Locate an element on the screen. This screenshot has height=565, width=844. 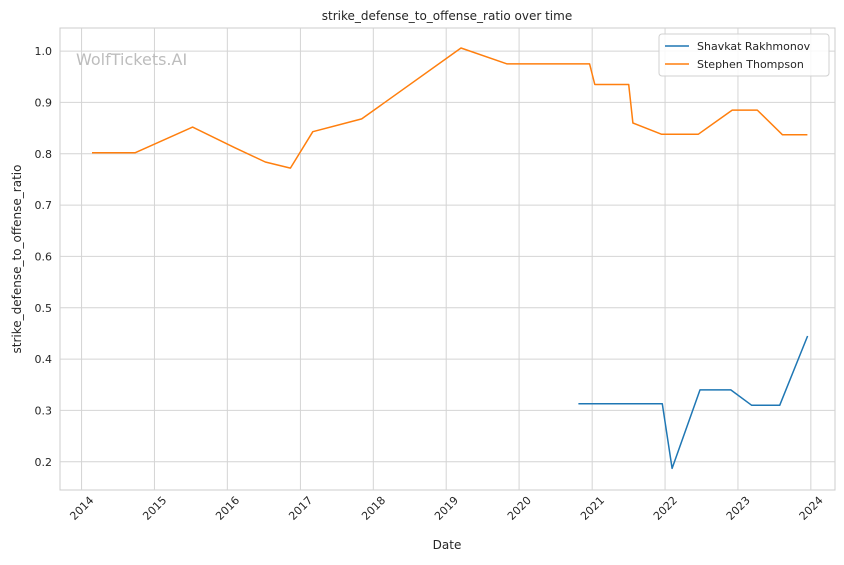
x-tick-label: 2021 is located at coordinates (592, 508).